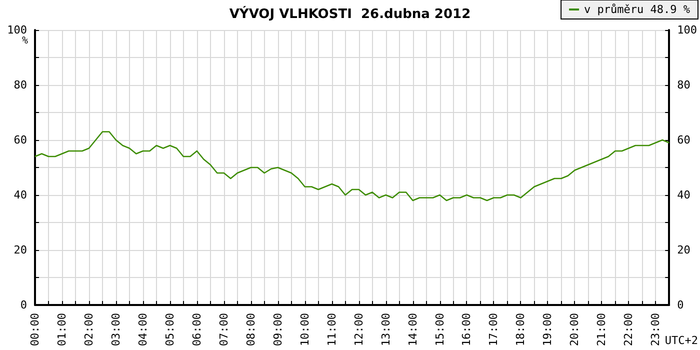 The image size is (700, 350). I want to click on y-axis-title: %, so click(25, 41).